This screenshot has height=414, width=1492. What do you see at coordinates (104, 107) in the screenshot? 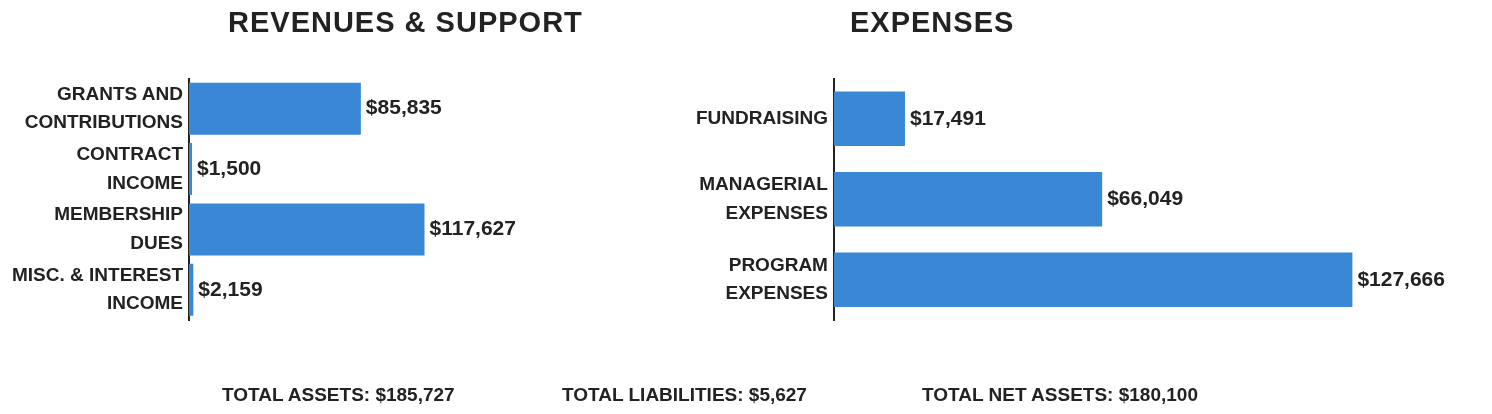
I see `y-tick-label: GRANTS AND CONTRIBUTIONS` at bounding box center [104, 107].